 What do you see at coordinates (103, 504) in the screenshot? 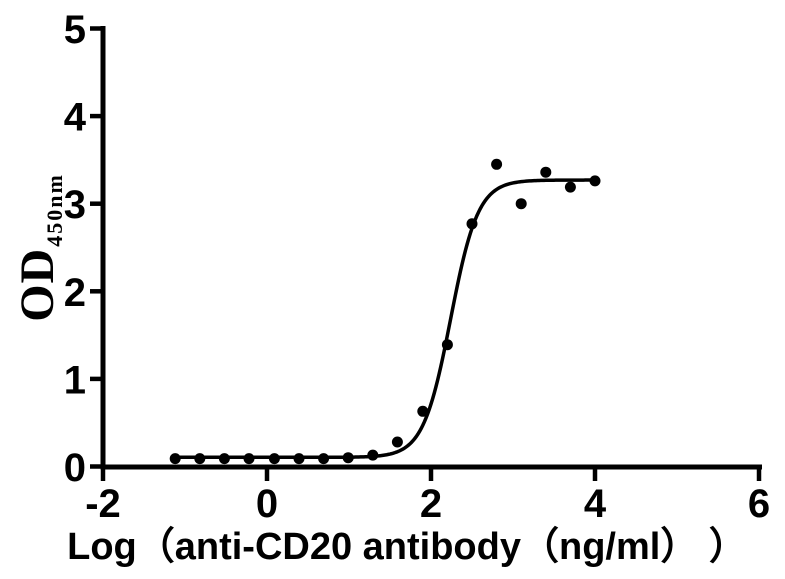
I see `x-tick-label: -2` at bounding box center [103, 504].